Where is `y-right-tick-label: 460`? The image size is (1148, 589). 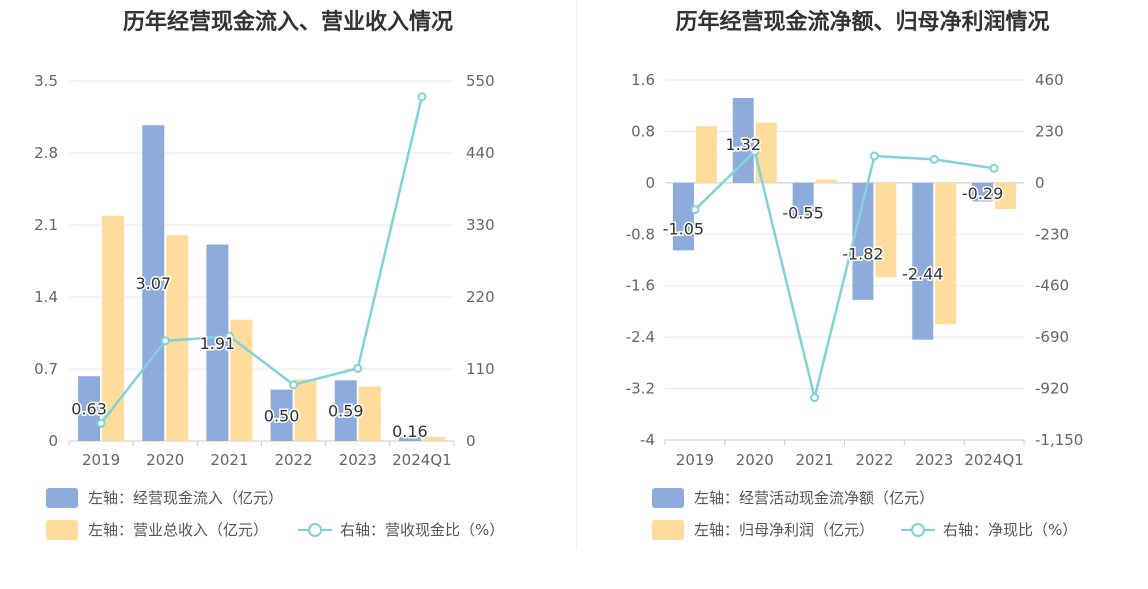 y-right-tick-label: 460 is located at coordinates (1049, 80).